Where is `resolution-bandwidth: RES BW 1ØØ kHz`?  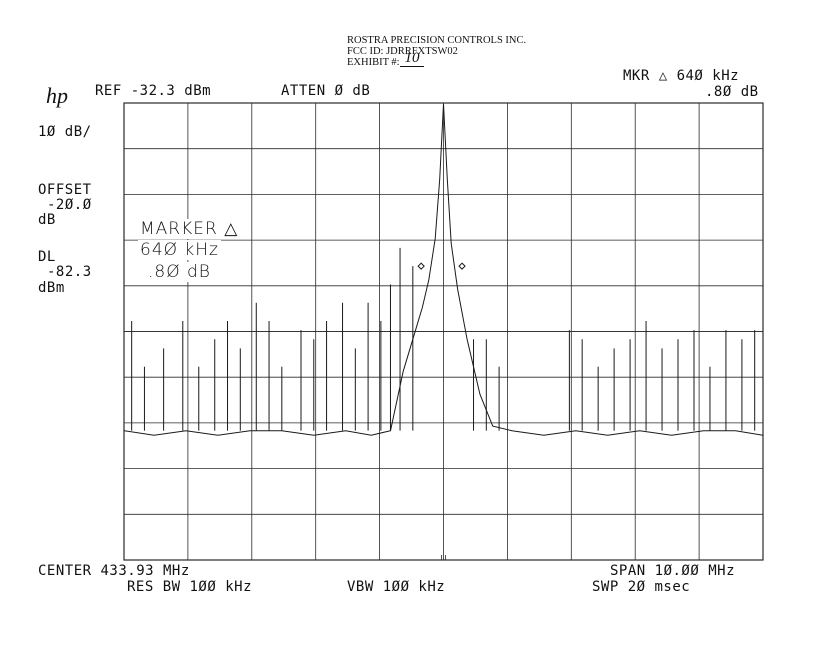
resolution-bandwidth: RES BW 1ØØ kHz is located at coordinates (190, 587).